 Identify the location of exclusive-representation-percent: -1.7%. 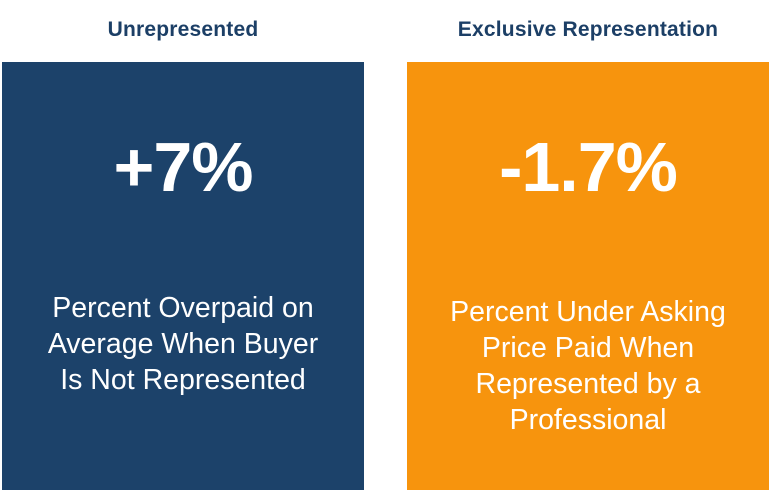
(588, 167).